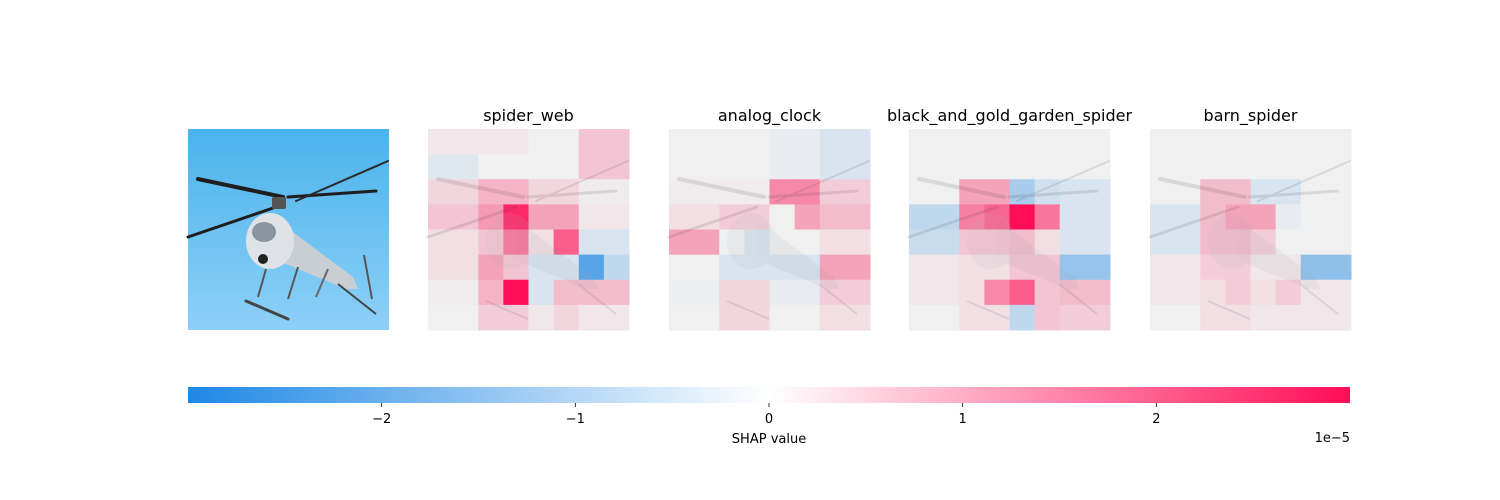  What do you see at coordinates (528, 116) in the screenshot?
I see `panel-title: spider_web` at bounding box center [528, 116].